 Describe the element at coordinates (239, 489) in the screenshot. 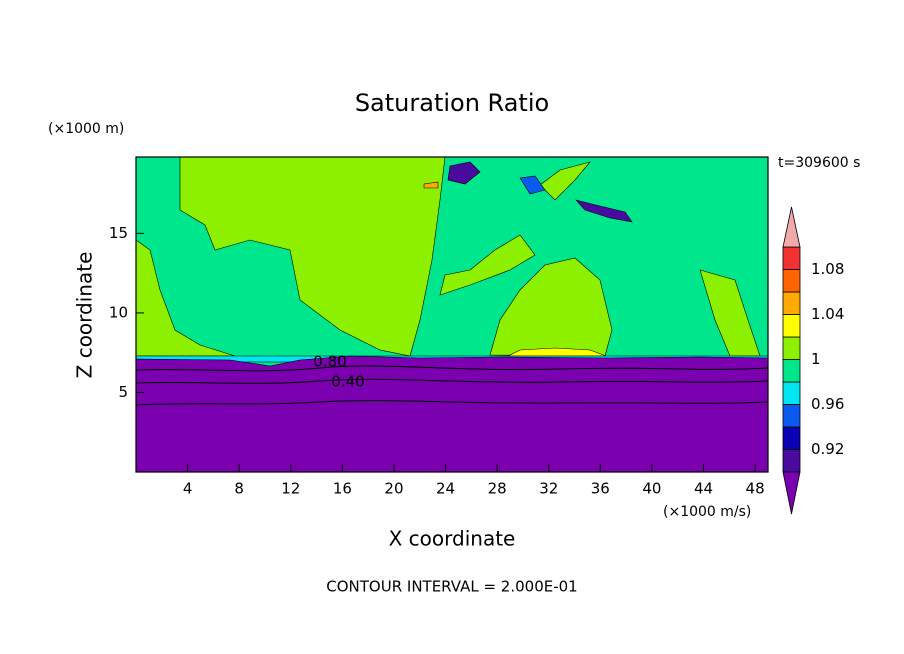

I see `x-tick-label: 8` at that location.